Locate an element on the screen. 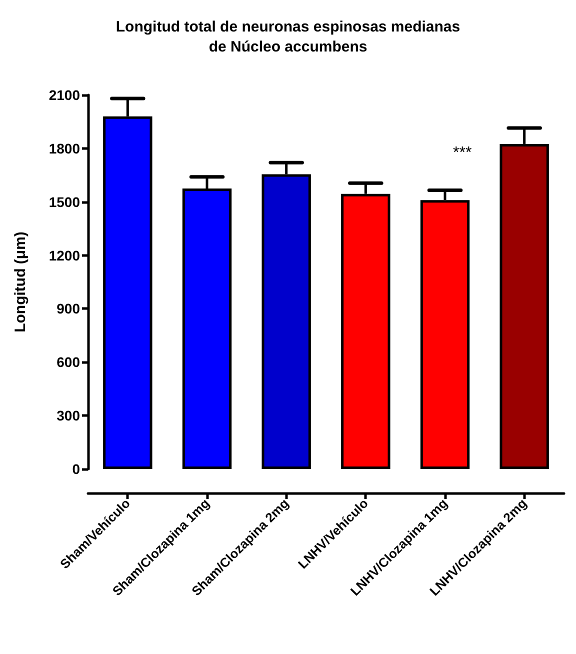 The width and height of the screenshot is (576, 654). annotation: *** is located at coordinates (462, 153).